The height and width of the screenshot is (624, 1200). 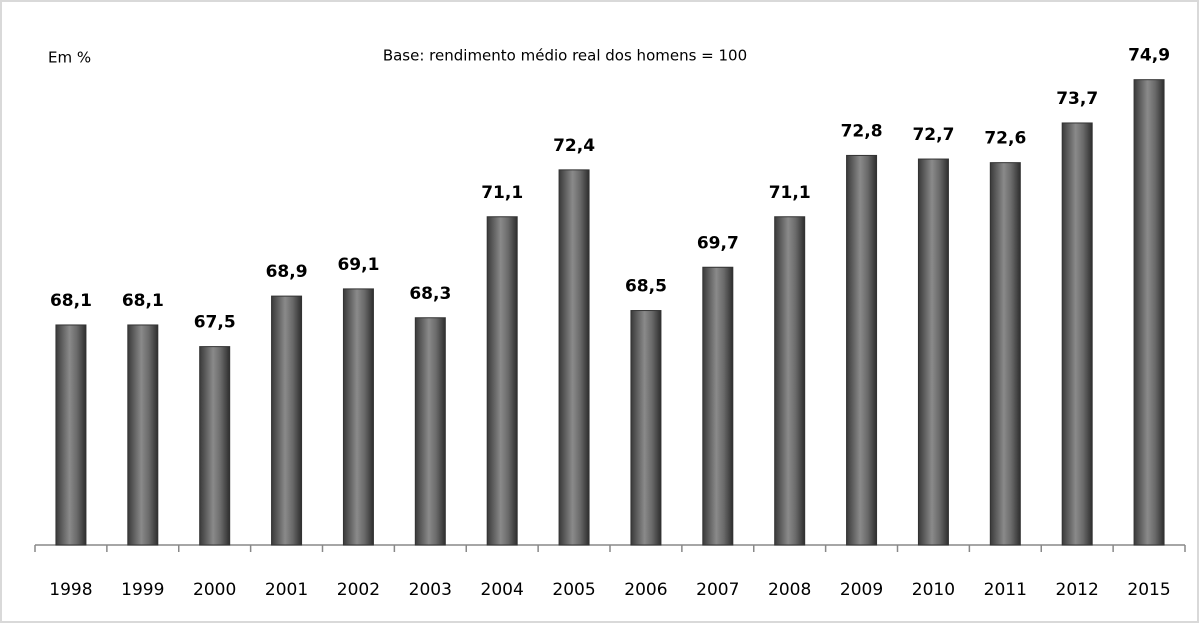 I want to click on x-tick-label: 2003, so click(x=430, y=590).